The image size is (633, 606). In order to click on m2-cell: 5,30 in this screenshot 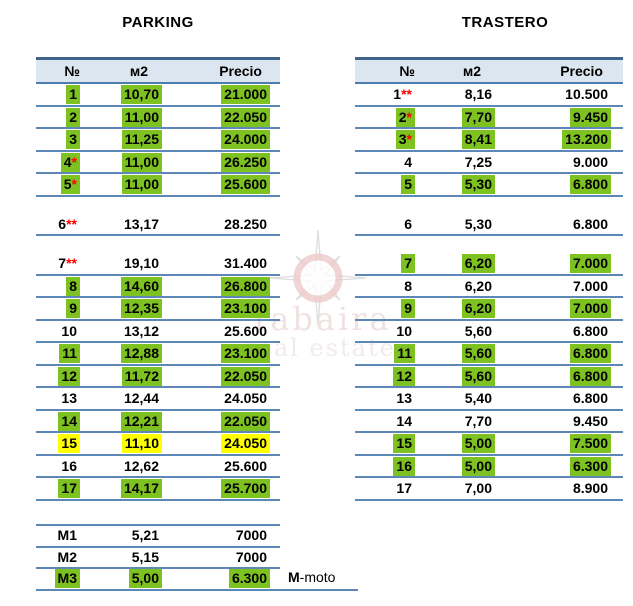, I will do `click(455, 224)`.